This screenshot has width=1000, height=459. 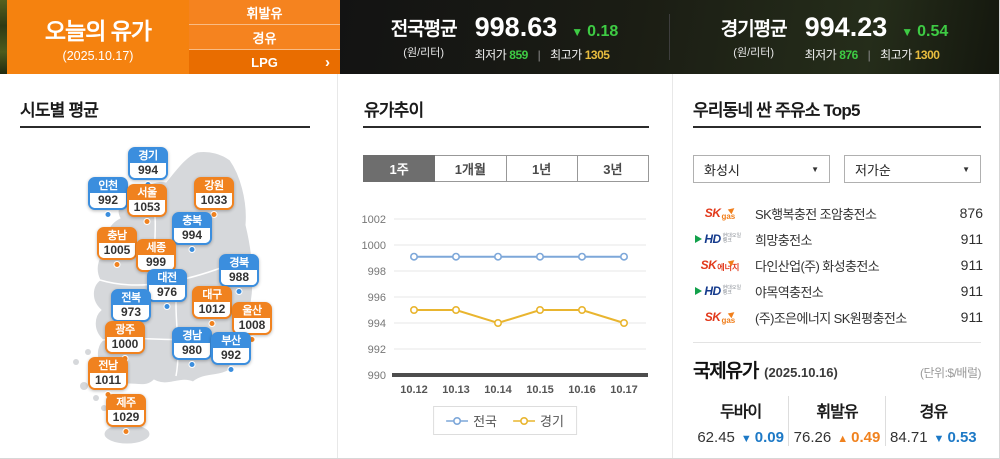 I want to click on region-price: 1033, so click(x=214, y=200).